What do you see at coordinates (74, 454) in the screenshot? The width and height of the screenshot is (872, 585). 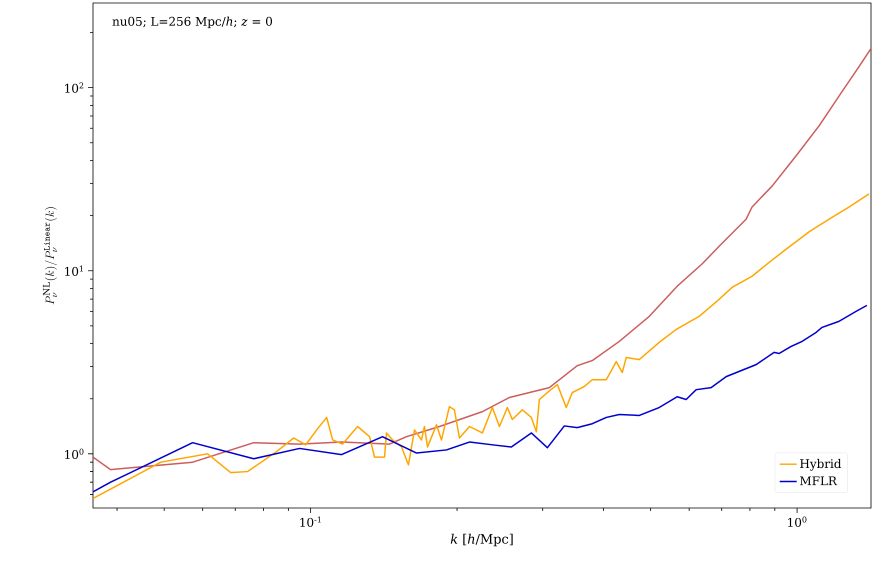 I see `y-tick-label: 10$^{0}$` at bounding box center [74, 454].